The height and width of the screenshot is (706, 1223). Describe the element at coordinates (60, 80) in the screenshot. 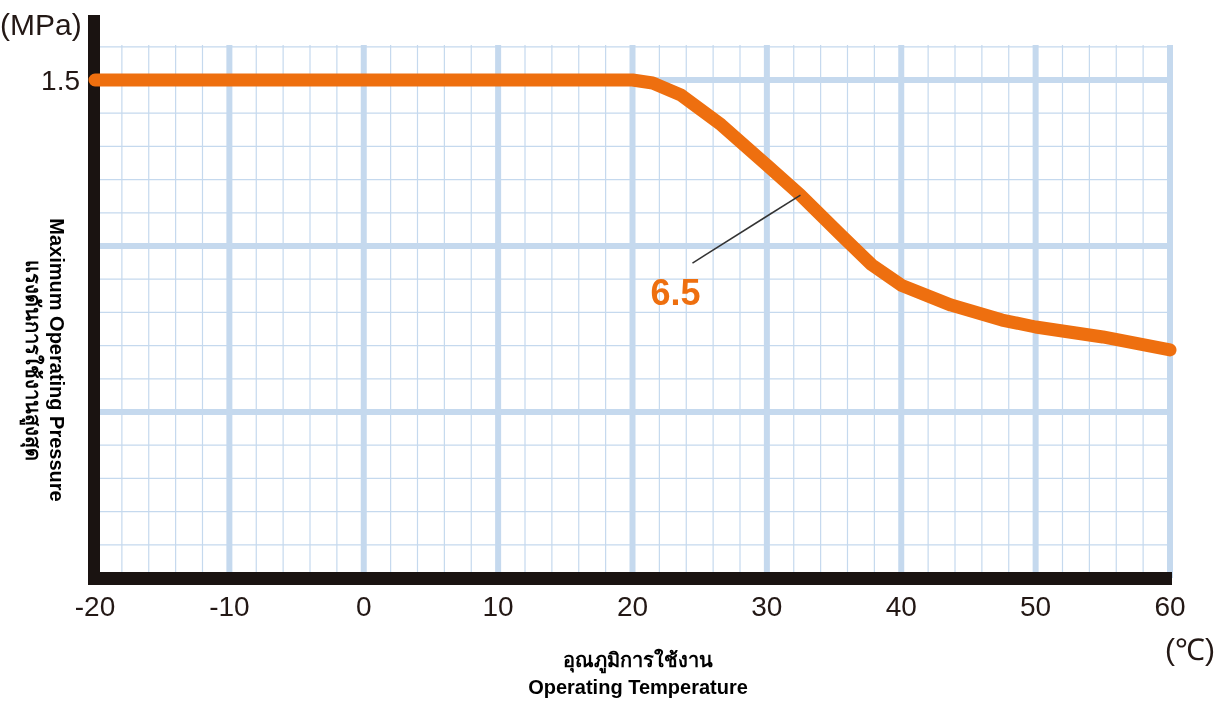

I see `text: 1.5` at that location.